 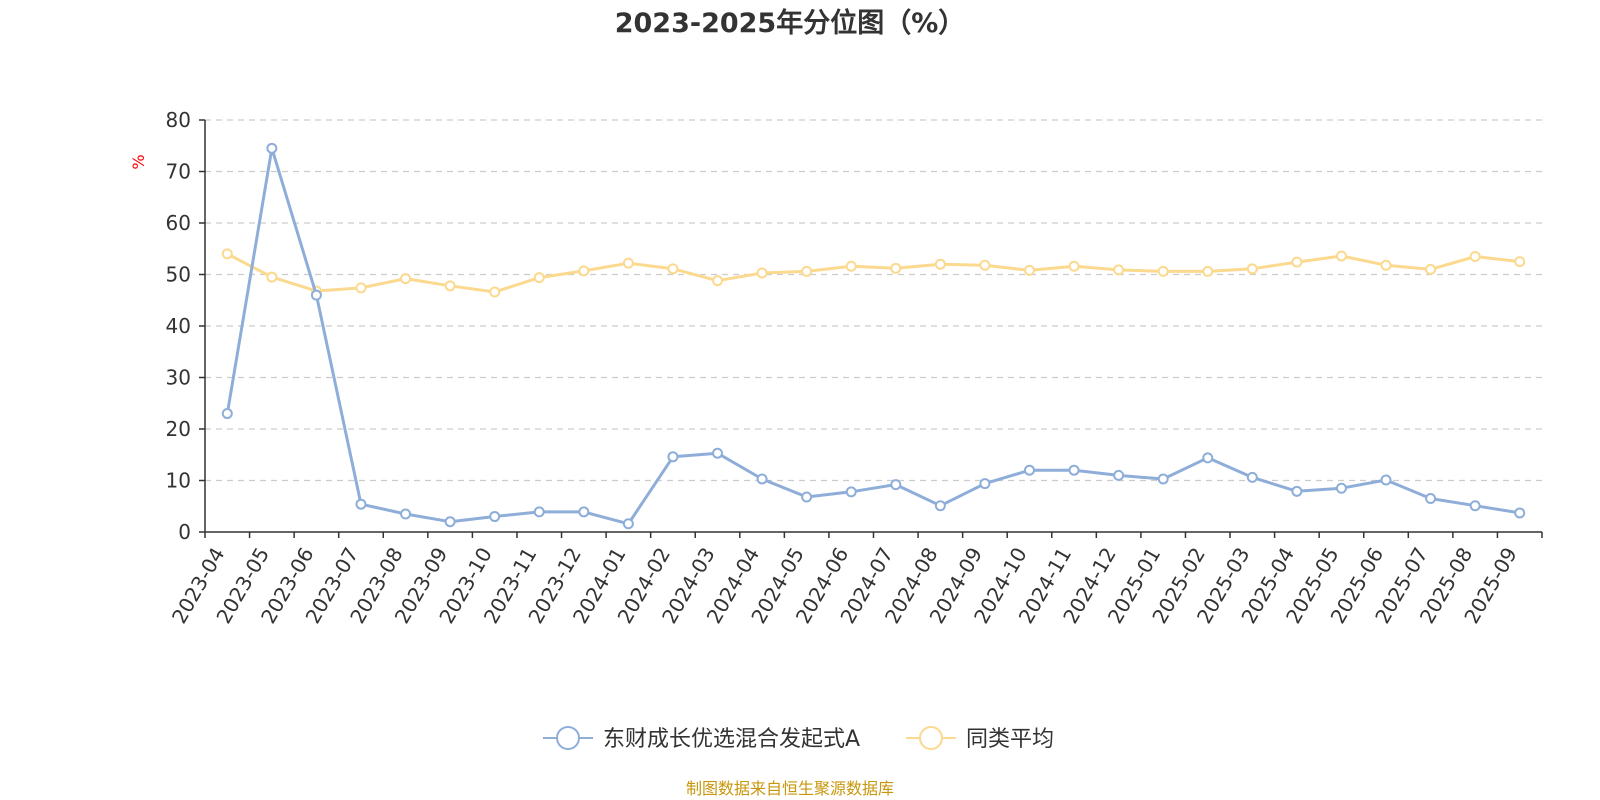 I want to click on legend: 东财成长优选混合发起式A 同类平均, so click(x=798, y=739).